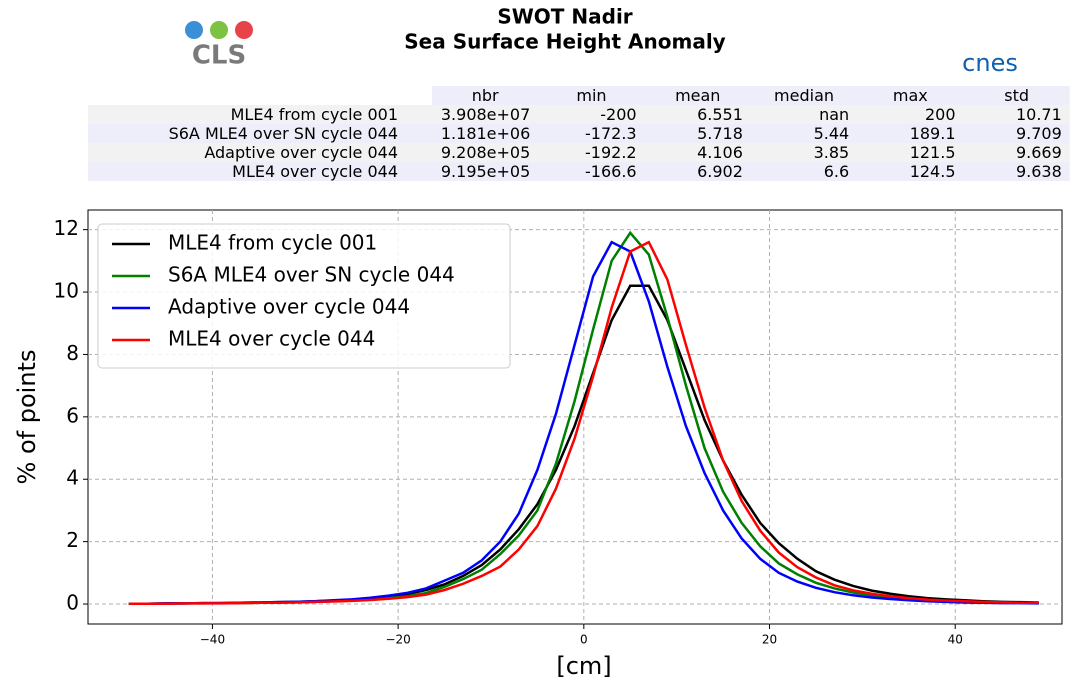  What do you see at coordinates (271, 339) in the screenshot?
I see `legend-label: MLE4 over cycle 044` at bounding box center [271, 339].